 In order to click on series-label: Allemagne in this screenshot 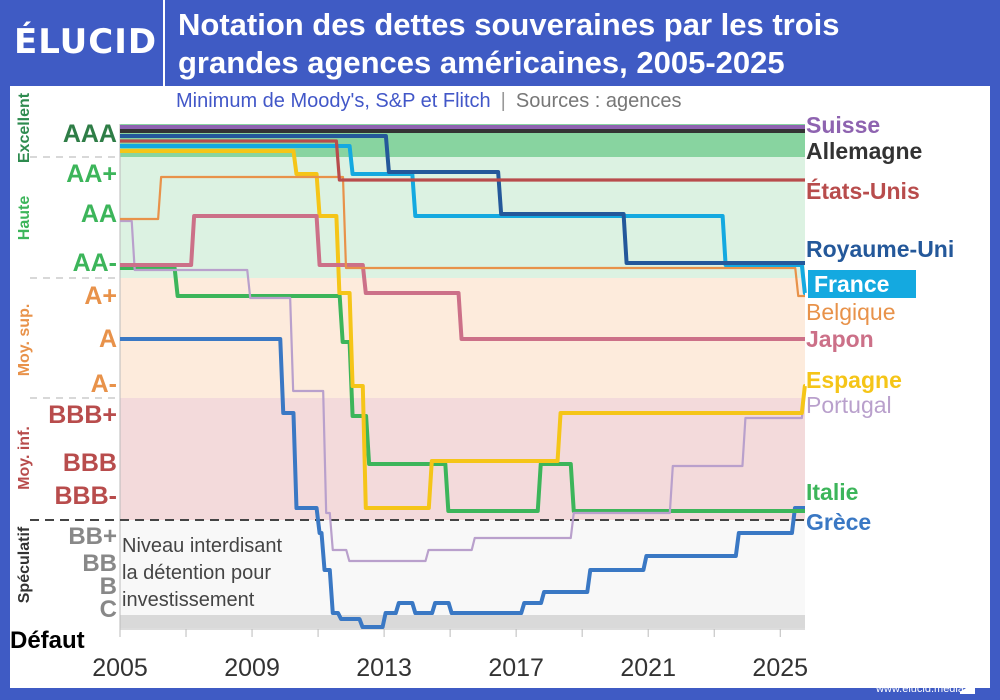, I will do `click(864, 151)`.